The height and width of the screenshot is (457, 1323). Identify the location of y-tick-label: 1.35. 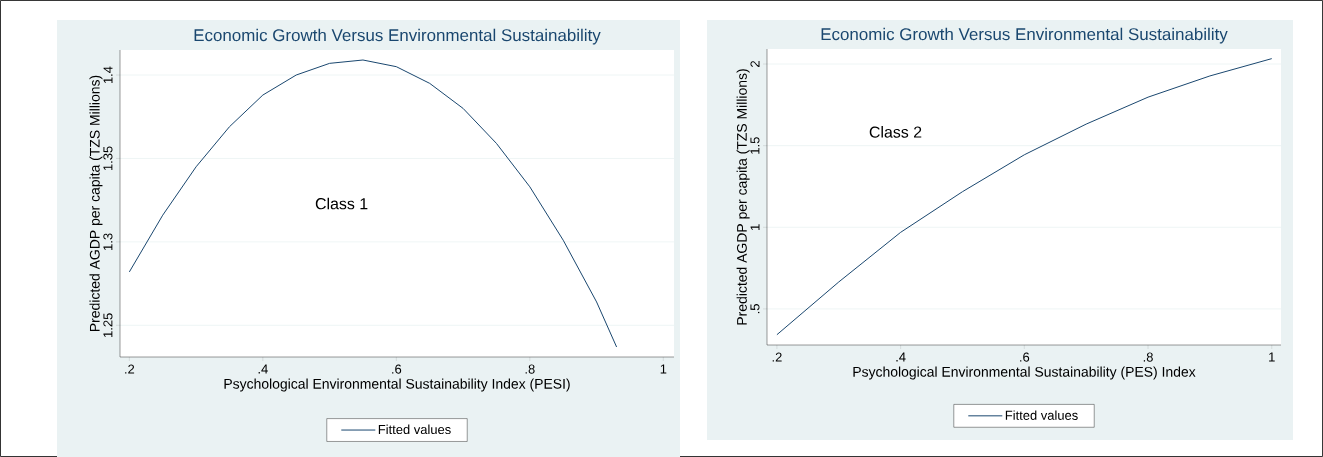
(108, 158).